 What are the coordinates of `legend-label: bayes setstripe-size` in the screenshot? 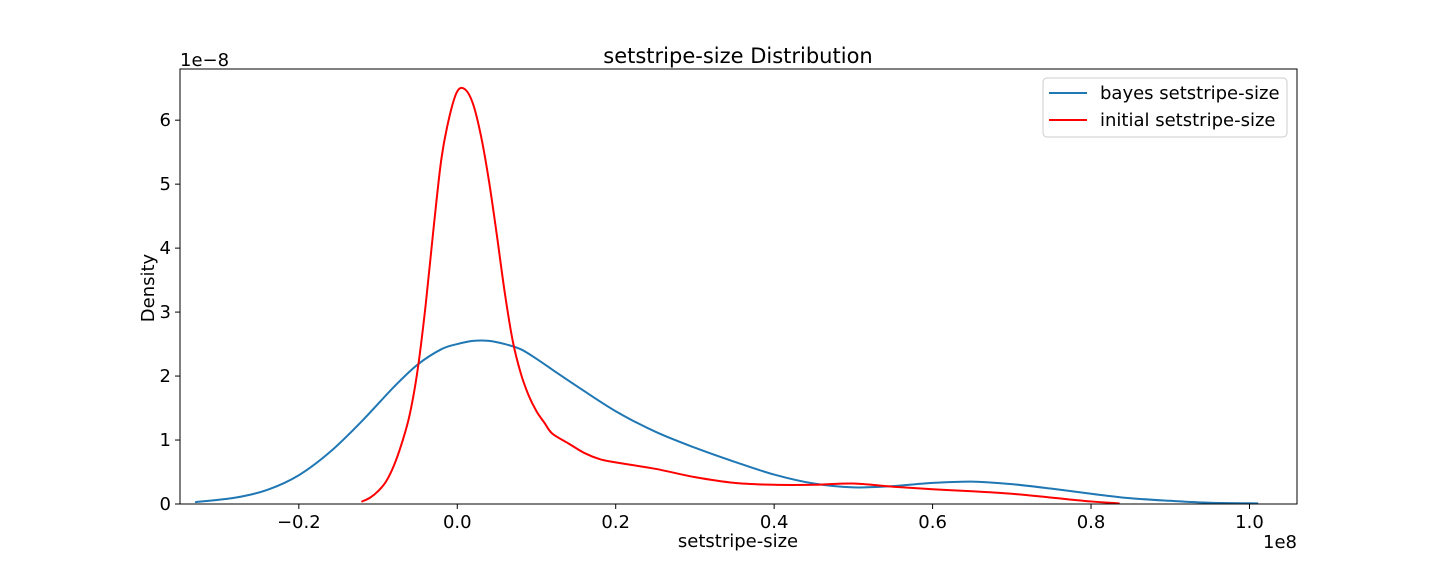 It's located at (1190, 93).